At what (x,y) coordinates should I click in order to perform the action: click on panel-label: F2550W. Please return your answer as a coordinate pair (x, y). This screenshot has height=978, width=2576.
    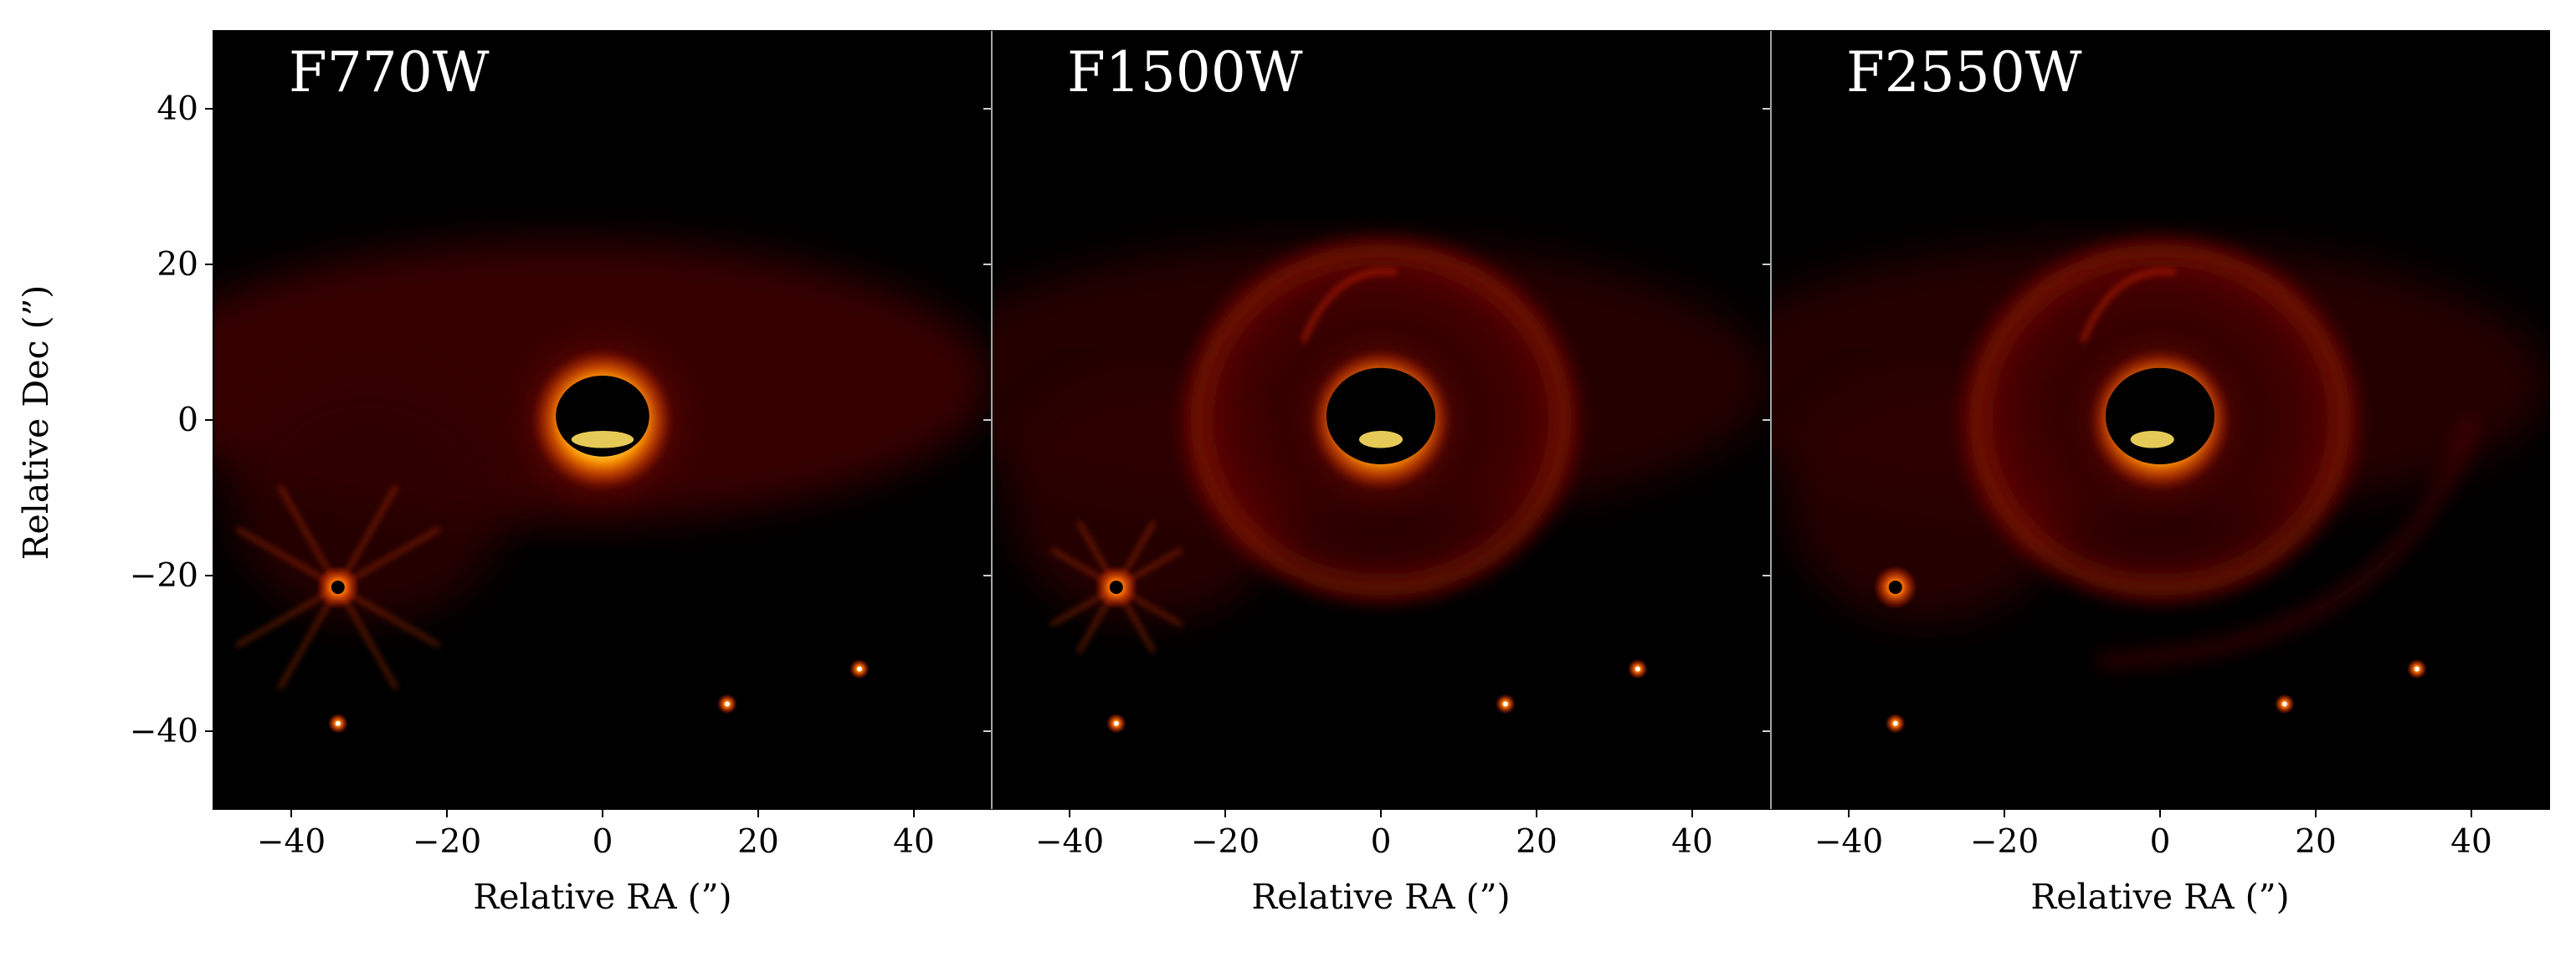
    Looking at the image, I should click on (1964, 73).